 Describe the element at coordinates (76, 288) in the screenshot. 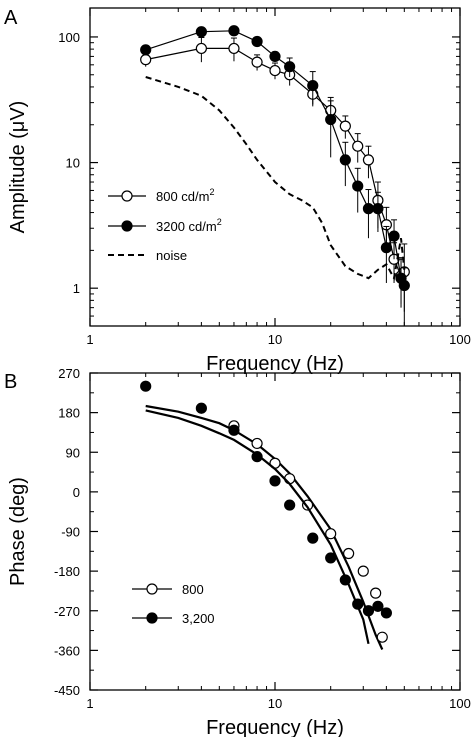

I see `y-tick-label: 1` at that location.